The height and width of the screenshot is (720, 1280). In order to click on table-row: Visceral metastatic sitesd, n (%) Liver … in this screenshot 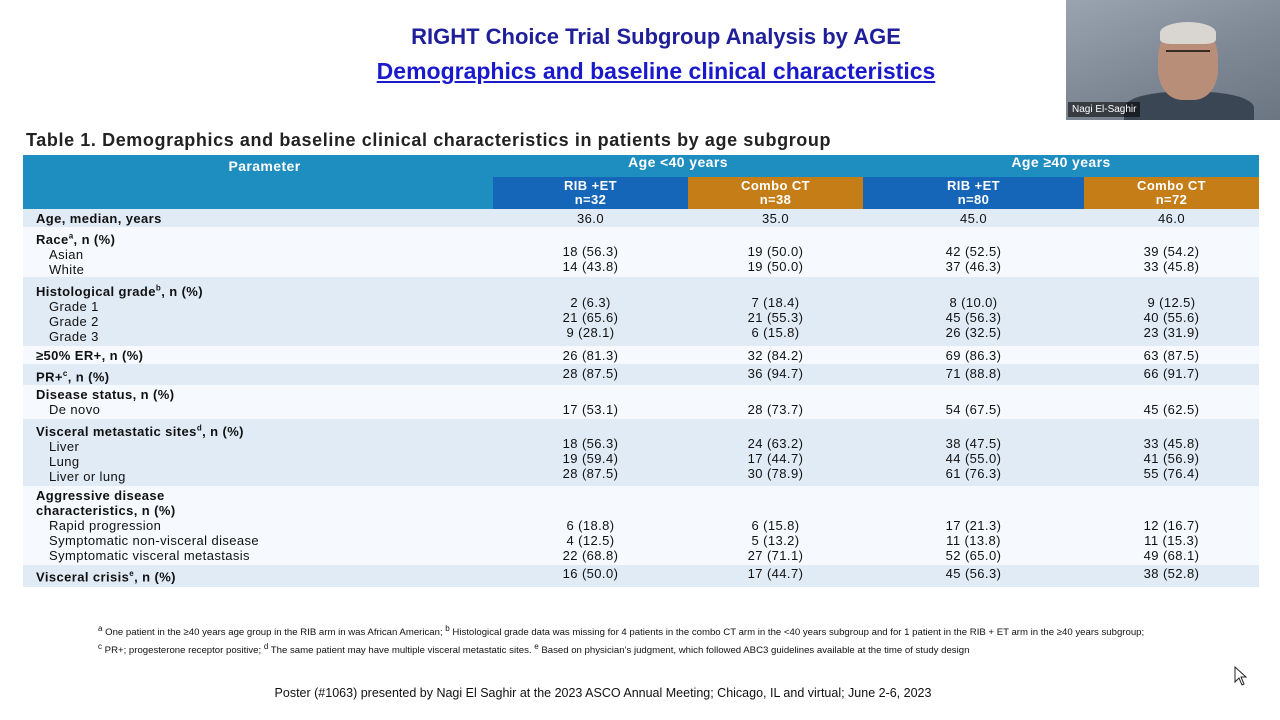, I will do `click(641, 452)`.